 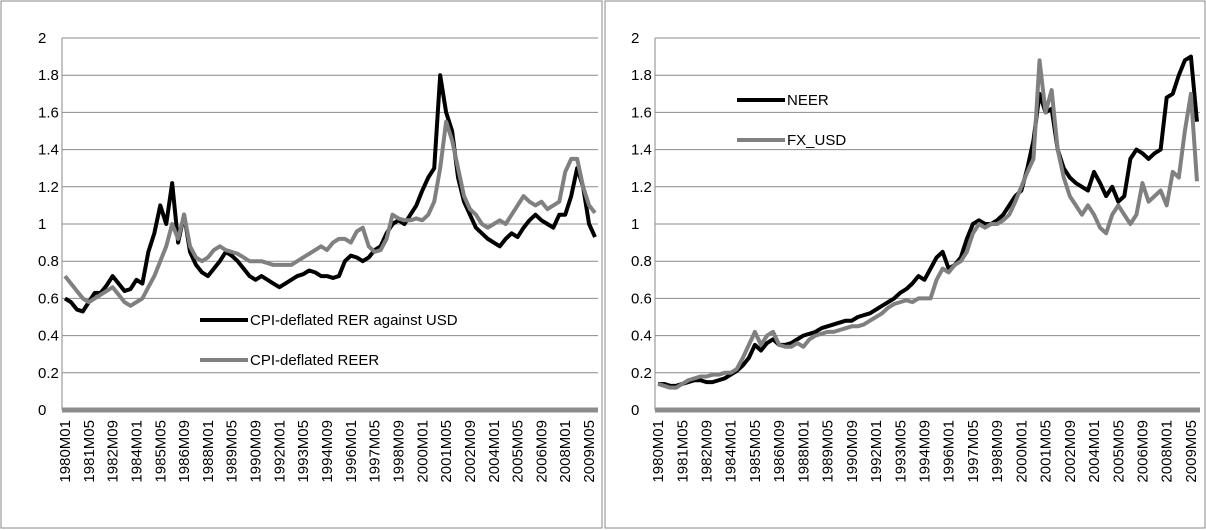 What do you see at coordinates (314, 360) in the screenshot?
I see `legend-label: CPI-deflated REER` at bounding box center [314, 360].